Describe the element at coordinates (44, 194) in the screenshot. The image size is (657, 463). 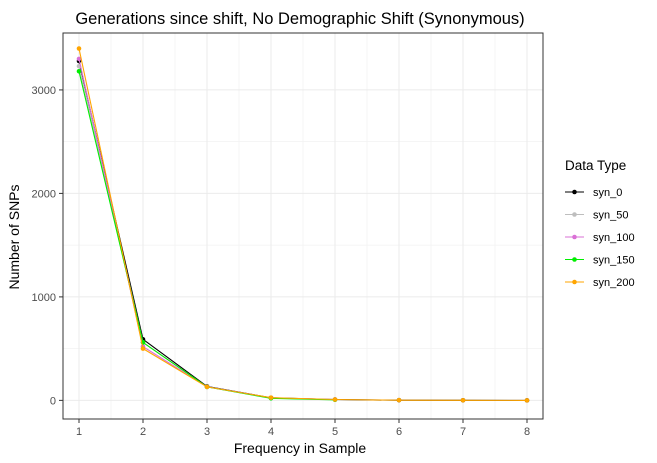
I see `y-tick-label: 2000` at that location.